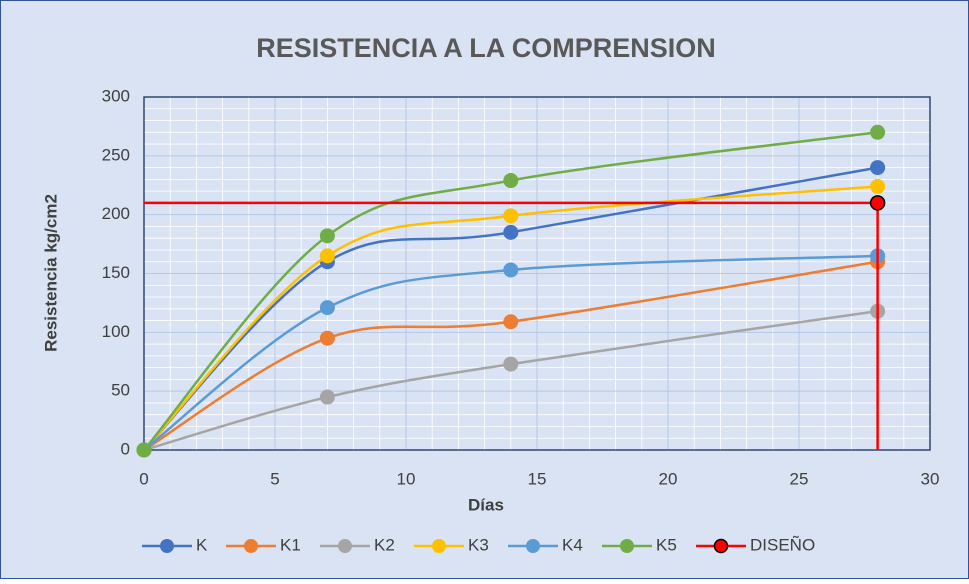 This screenshot has height=584, width=969. What do you see at coordinates (930, 478) in the screenshot?
I see `x-tick-label: 30` at bounding box center [930, 478].